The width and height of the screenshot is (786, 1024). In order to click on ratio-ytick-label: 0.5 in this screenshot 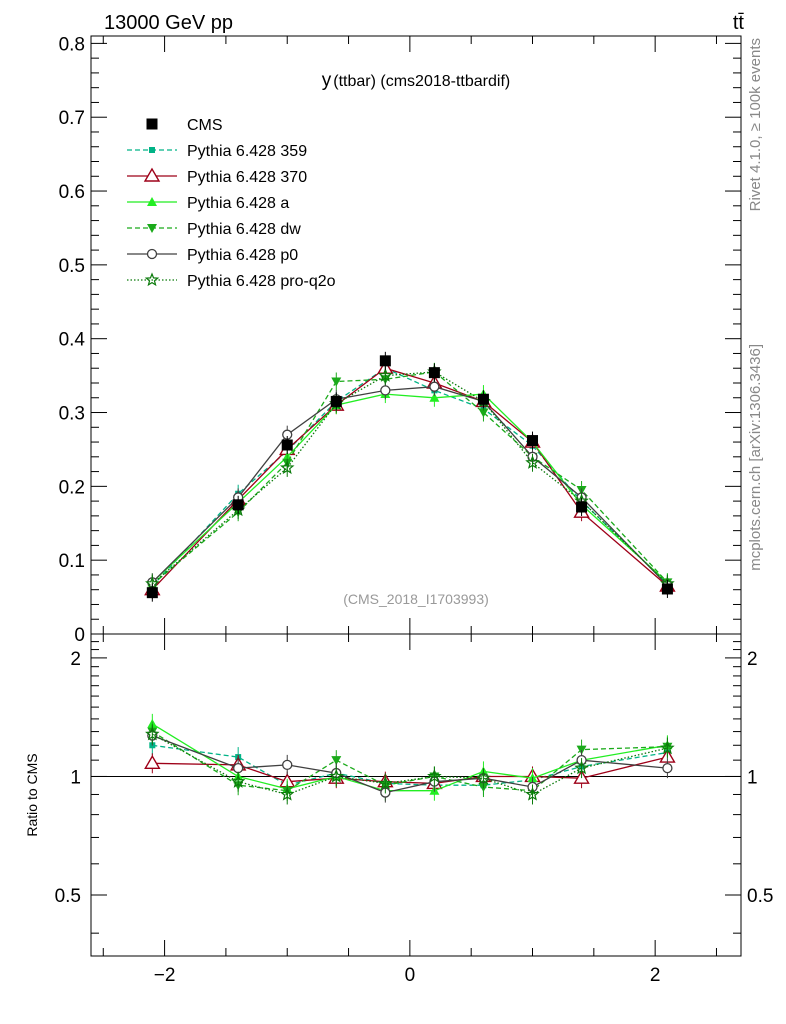, I will do `click(68, 896)`.